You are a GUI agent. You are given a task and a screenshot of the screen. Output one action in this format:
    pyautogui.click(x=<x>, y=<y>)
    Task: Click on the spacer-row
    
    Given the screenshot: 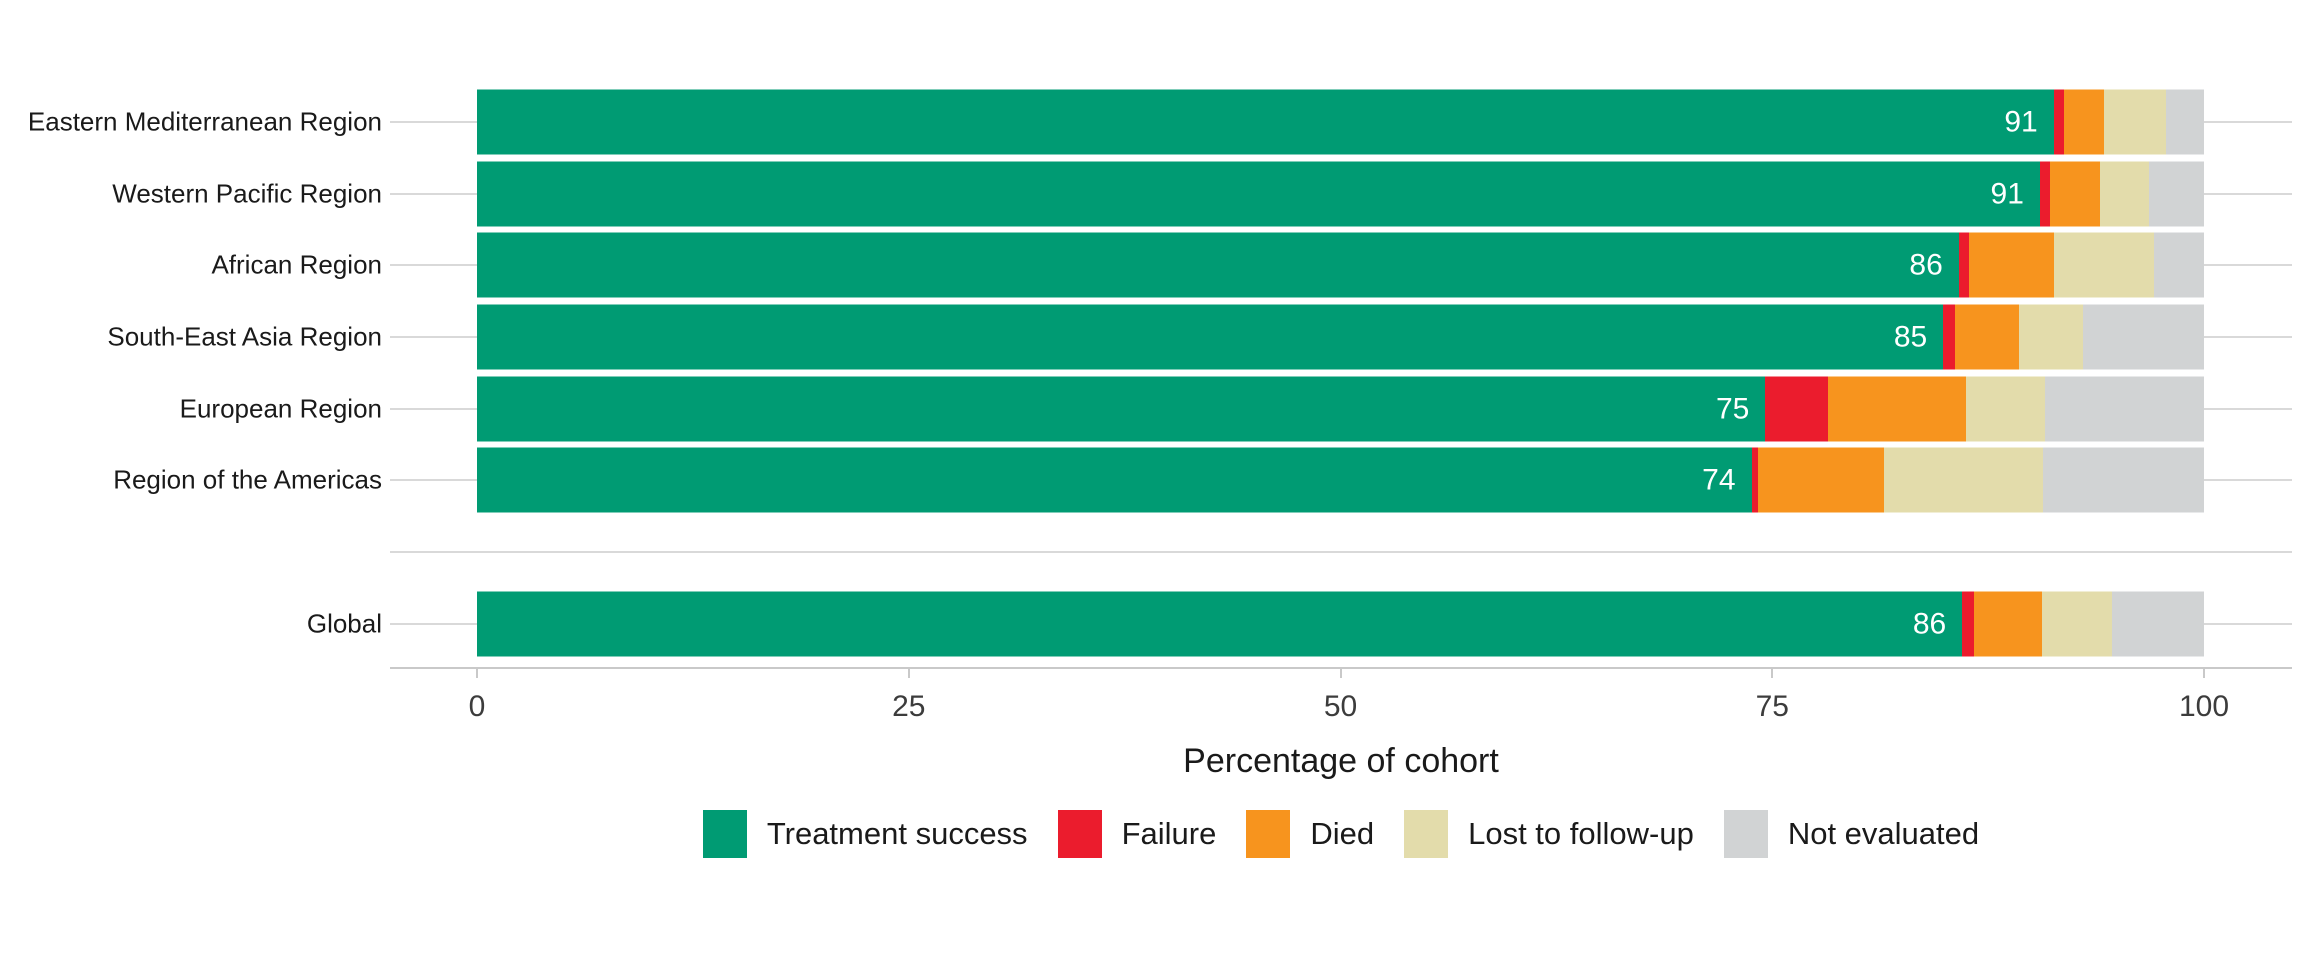 What is the action you would take?
    pyautogui.click(x=1152, y=552)
    